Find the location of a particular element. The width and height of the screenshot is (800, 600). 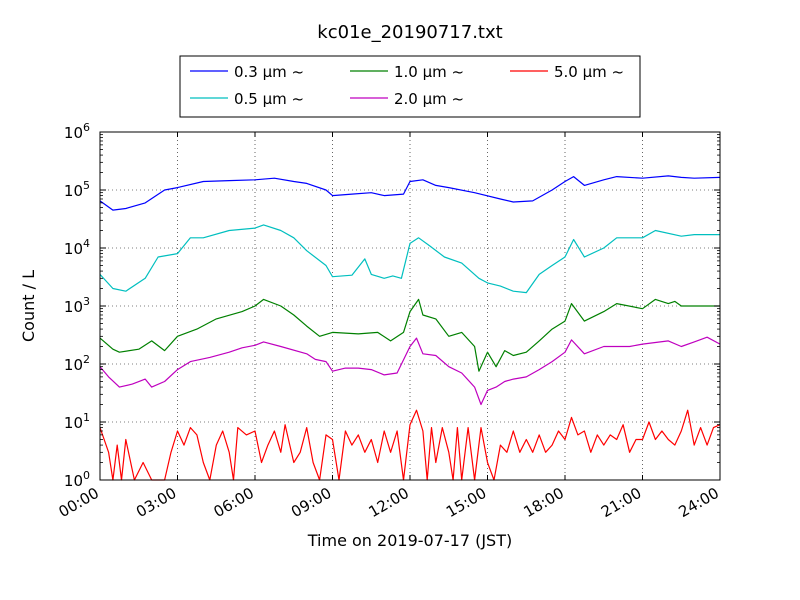

legend: 0.3 μm ~ 0.5 μm ~ 1.0 μm ~ 2.0 μm ~ 5.0 μm ~ is located at coordinates (410, 86).